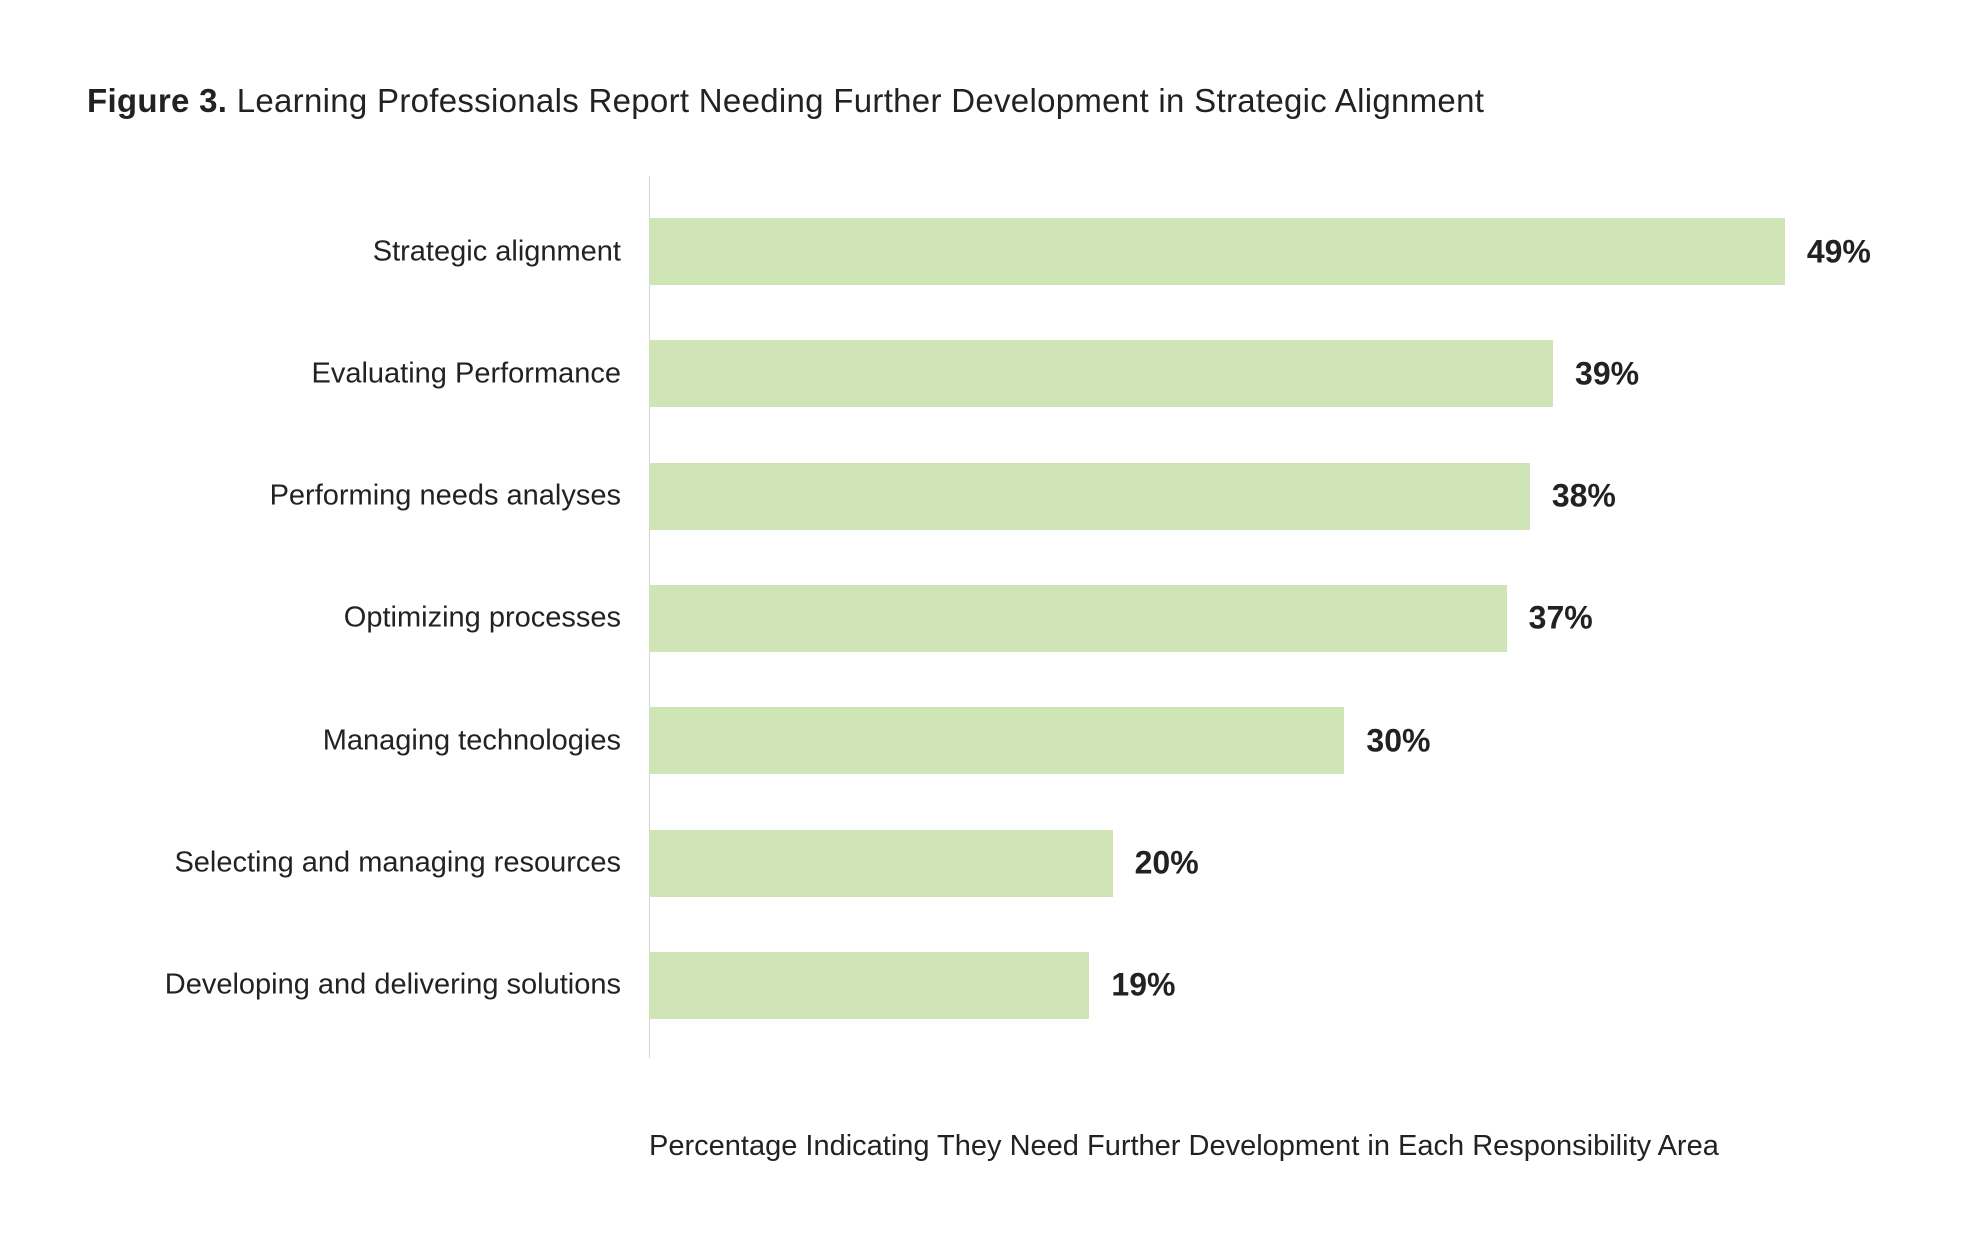 Image resolution: width=1965 pixels, height=1246 pixels. What do you see at coordinates (392, 984) in the screenshot?
I see `category-label: Developing and delivering solutions` at bounding box center [392, 984].